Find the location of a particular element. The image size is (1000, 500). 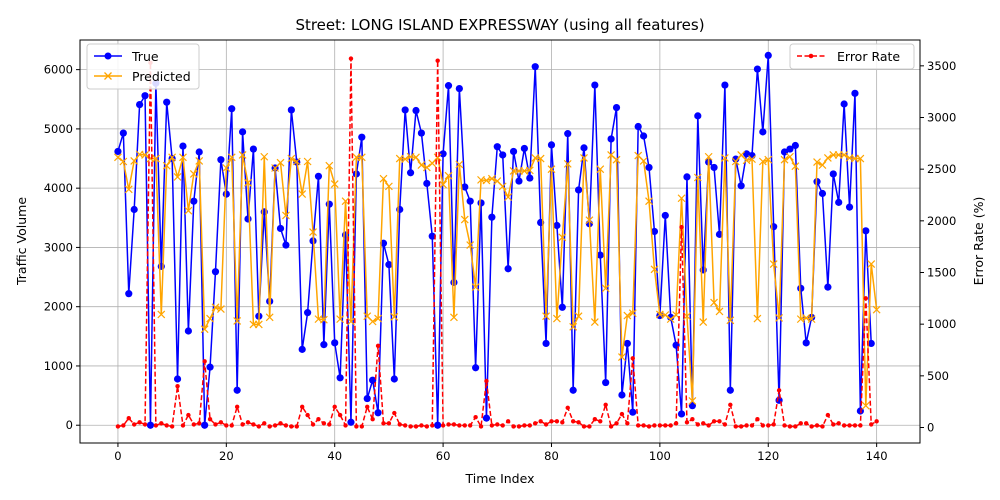

x-tick-label: 100 is located at coordinates (660, 456).